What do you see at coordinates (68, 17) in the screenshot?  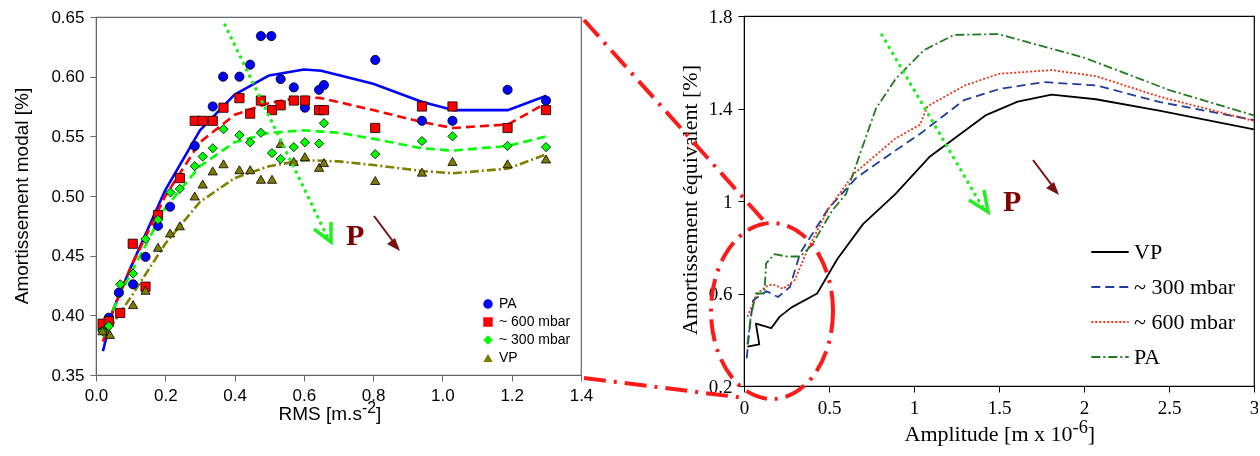 I see `y-tick-label: 0.65` at bounding box center [68, 17].